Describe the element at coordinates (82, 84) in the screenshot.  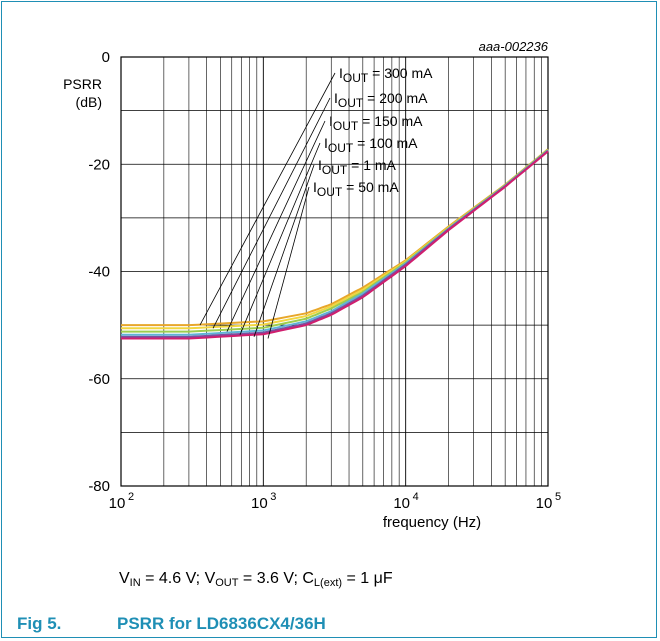
I see `ylabel-line1: PSRR` at that location.